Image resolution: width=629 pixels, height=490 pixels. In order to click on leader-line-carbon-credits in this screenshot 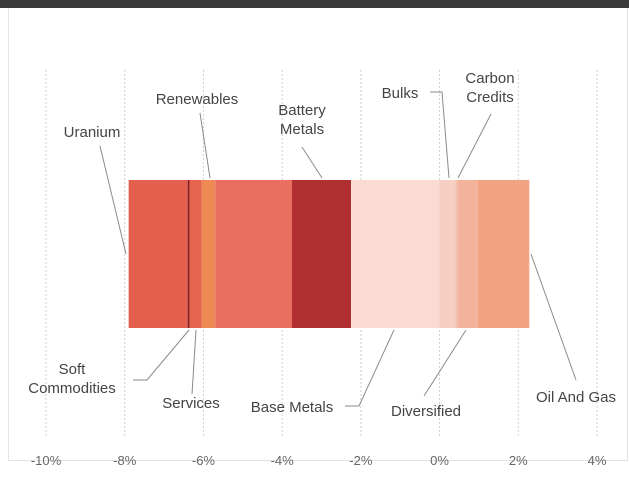, I will do `click(474, 146)`.